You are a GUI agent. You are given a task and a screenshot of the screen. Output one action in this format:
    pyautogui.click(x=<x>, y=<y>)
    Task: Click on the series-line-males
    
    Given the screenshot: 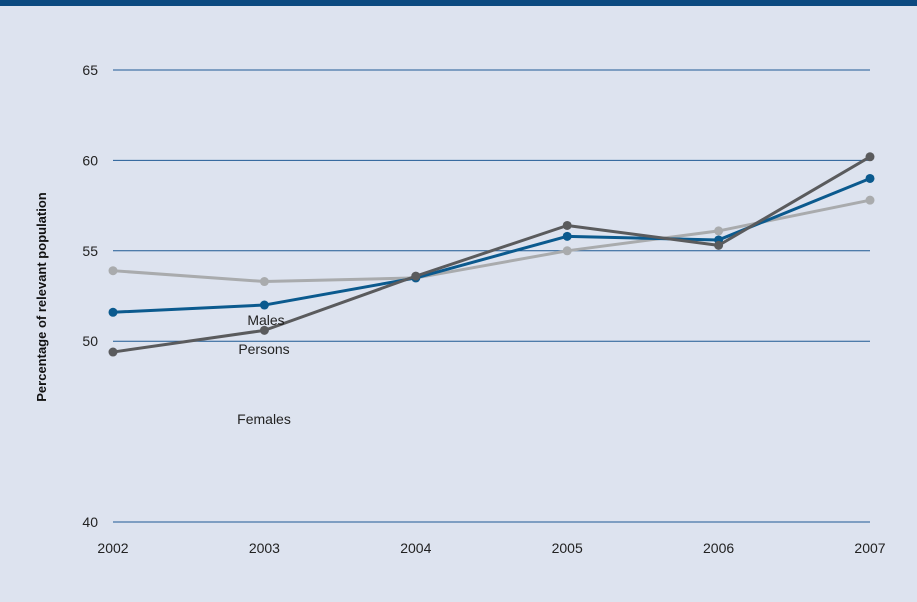 What is the action you would take?
    pyautogui.click(x=491, y=241)
    